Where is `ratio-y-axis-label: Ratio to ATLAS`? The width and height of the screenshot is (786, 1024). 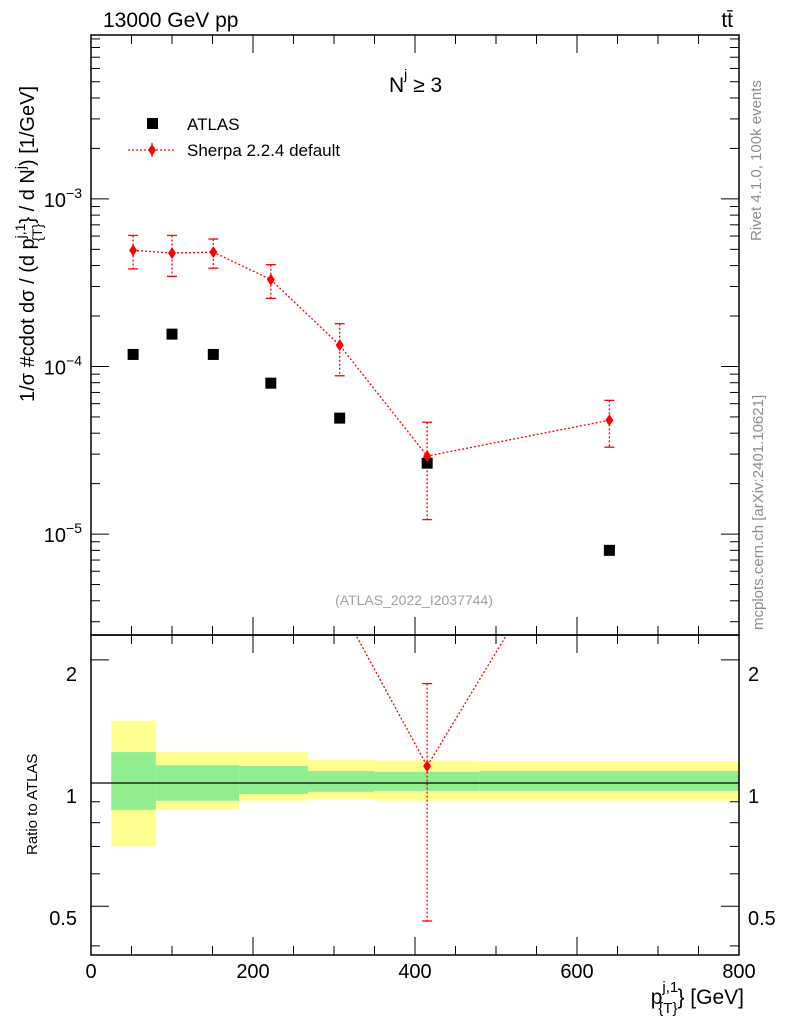
ratio-y-axis-label: Ratio to ATLAS is located at coordinates (32, 804).